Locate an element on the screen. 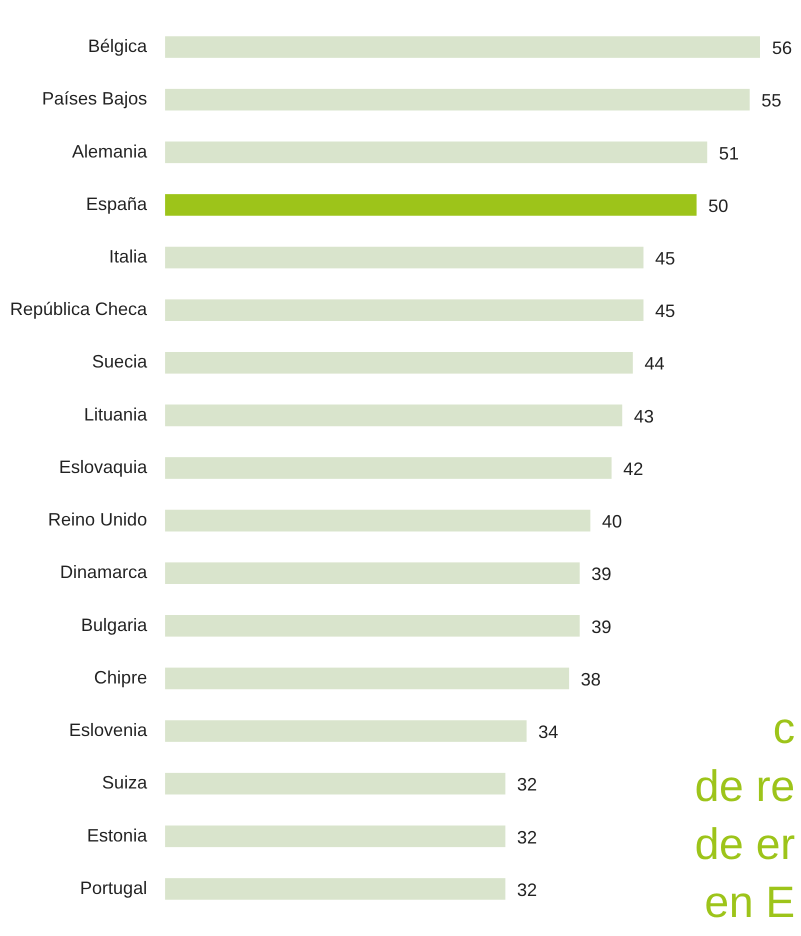 The width and height of the screenshot is (801, 936). data-label: 56 is located at coordinates (782, 48).